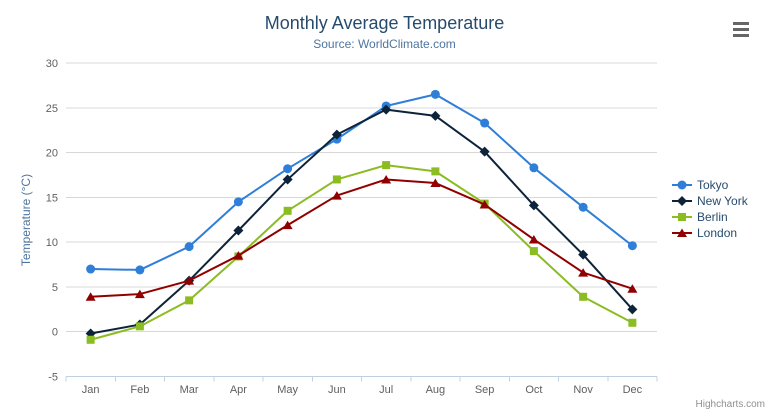  What do you see at coordinates (722, 201) in the screenshot?
I see `legend-label: New York` at bounding box center [722, 201].